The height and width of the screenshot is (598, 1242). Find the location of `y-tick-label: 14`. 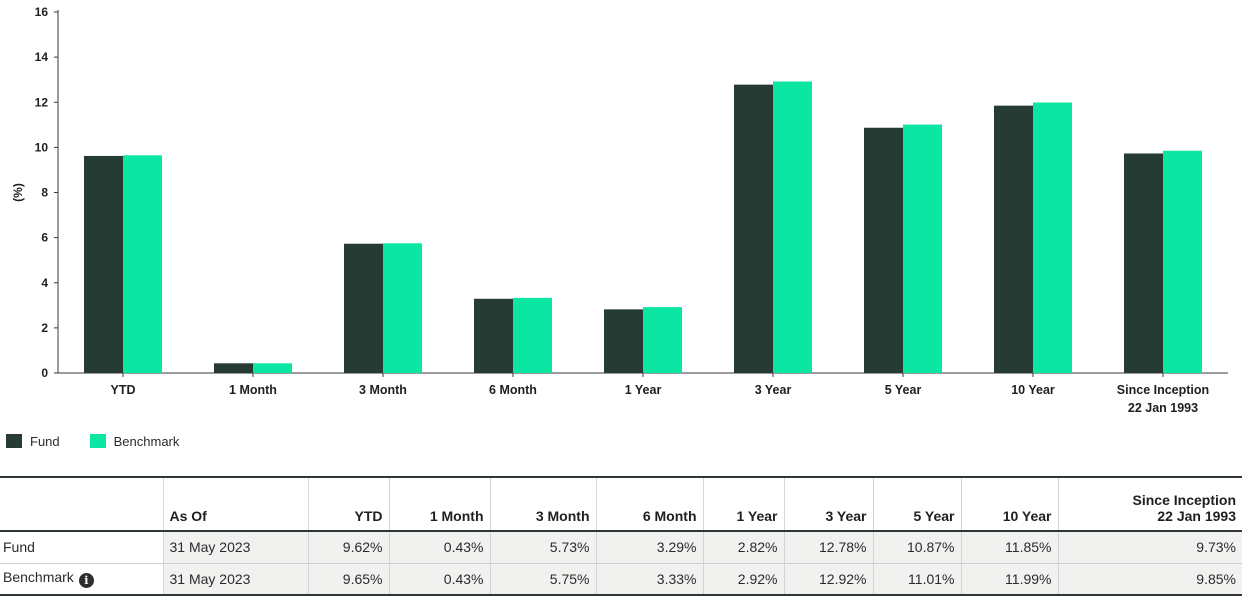

y-tick-label: 14 is located at coordinates (42, 57).